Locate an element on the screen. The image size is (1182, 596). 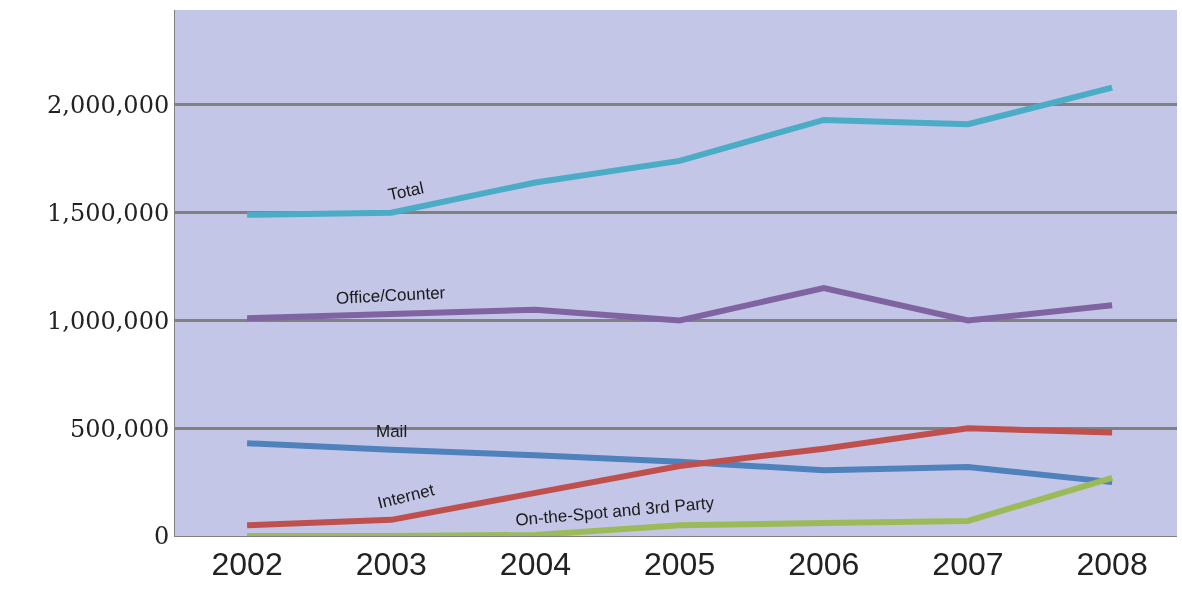
y-tick-label: 1,500,000 is located at coordinates (108, 213).